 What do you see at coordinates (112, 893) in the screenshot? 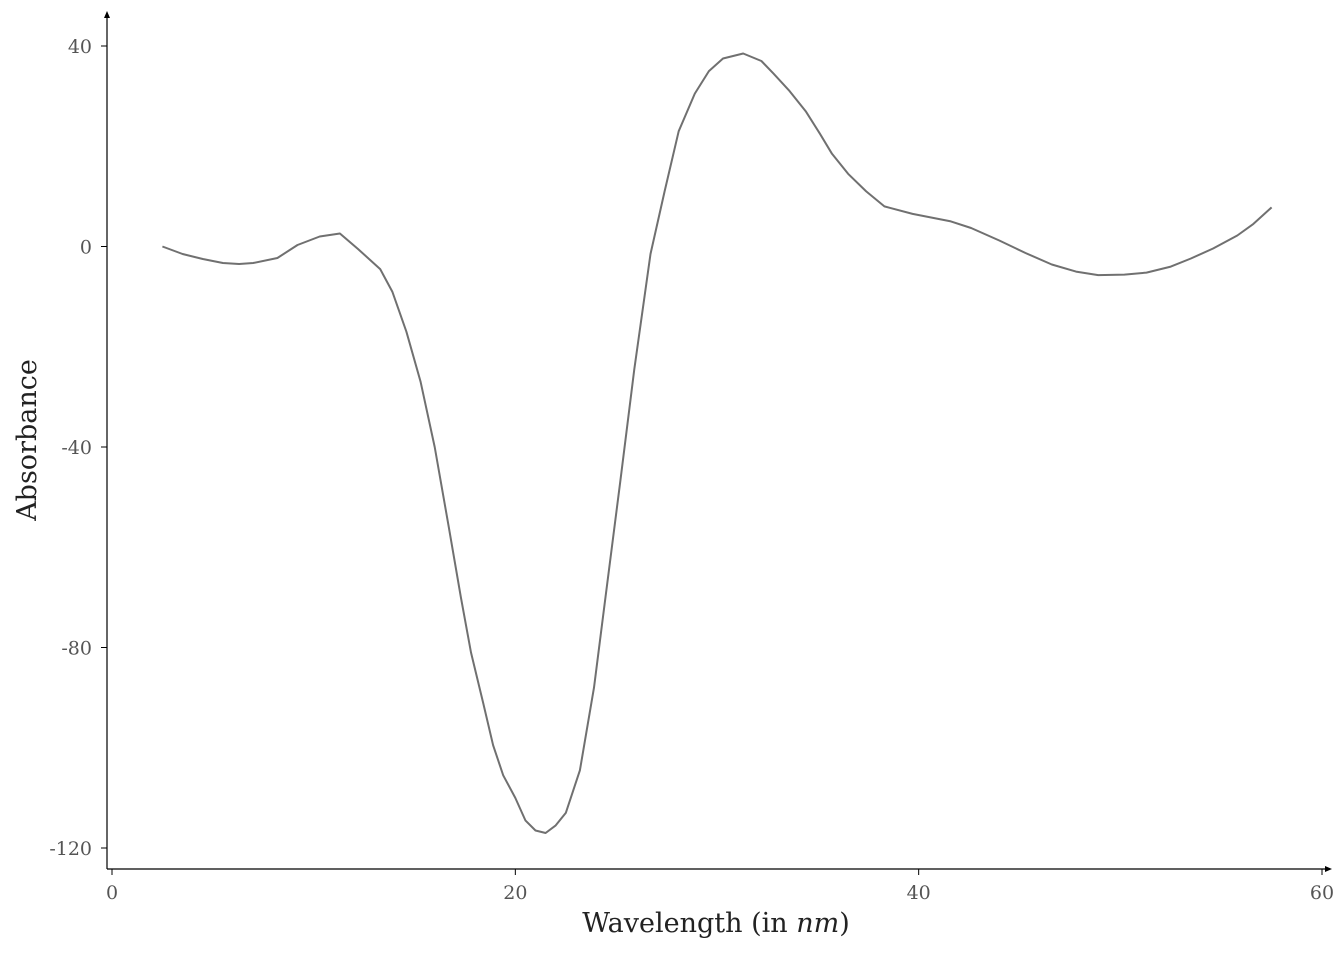
I see `x-tick-label: 0` at bounding box center [112, 893].